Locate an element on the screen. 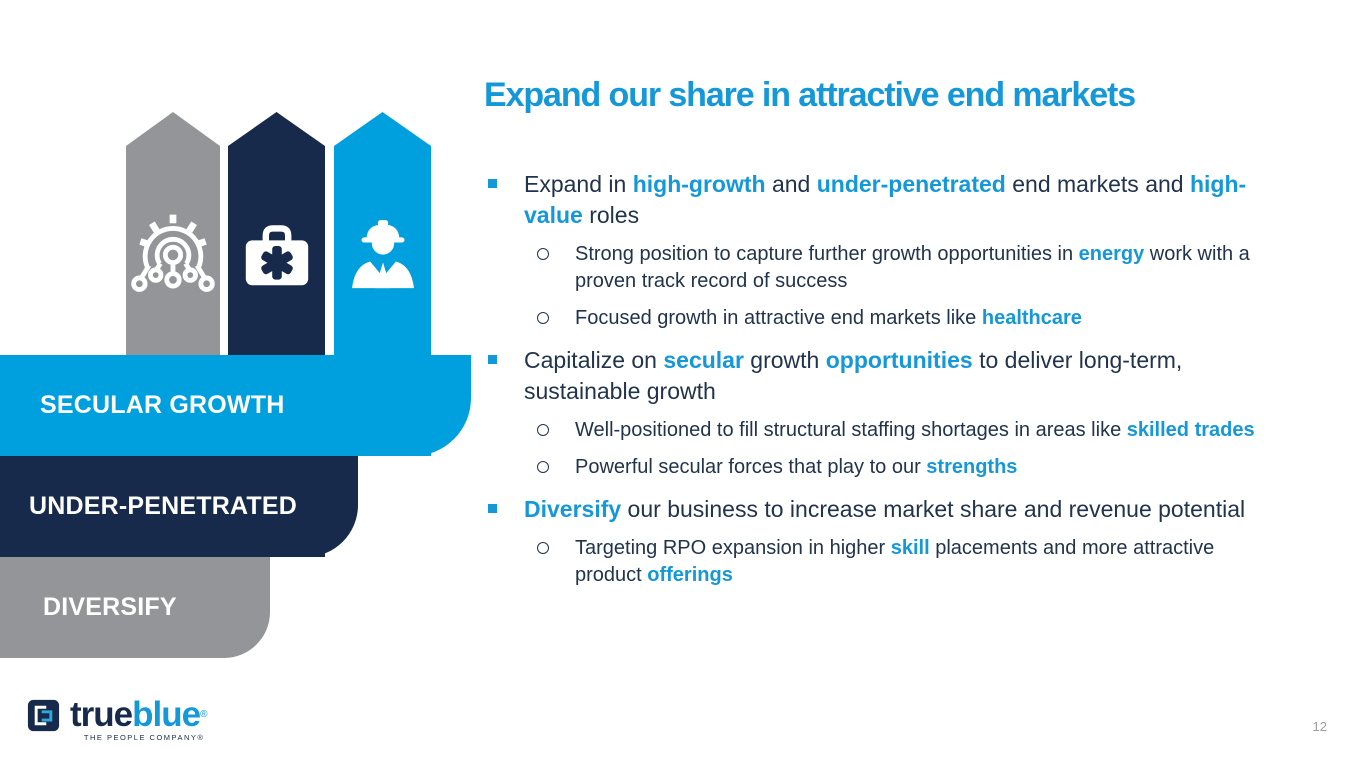 Image resolution: width=1365 pixels, height=768 pixels. wordmark-true: true is located at coordinates (101, 714).